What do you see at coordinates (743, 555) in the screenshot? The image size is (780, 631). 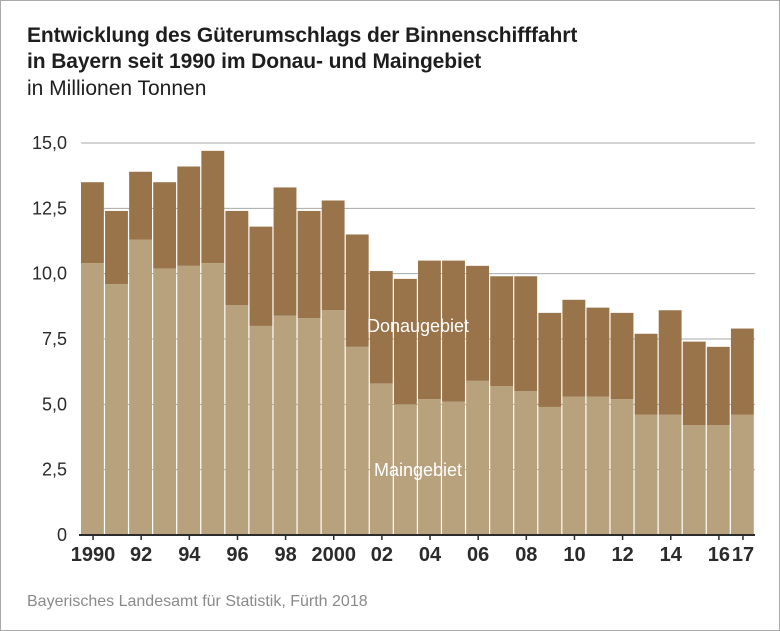 I see `x-tick-label: 17` at bounding box center [743, 555].